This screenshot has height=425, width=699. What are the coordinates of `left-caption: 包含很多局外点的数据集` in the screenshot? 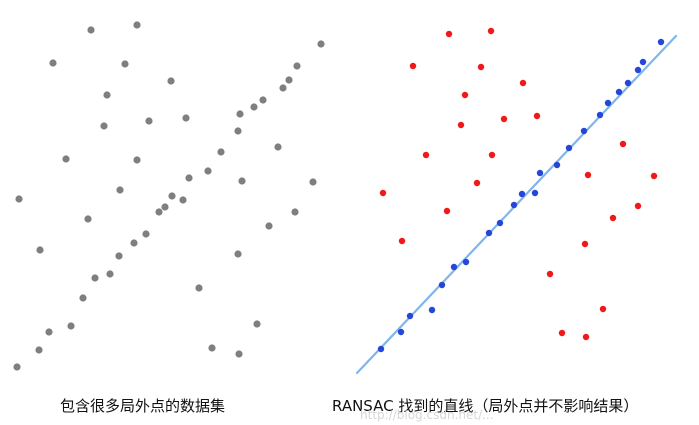 It's located at (143, 406).